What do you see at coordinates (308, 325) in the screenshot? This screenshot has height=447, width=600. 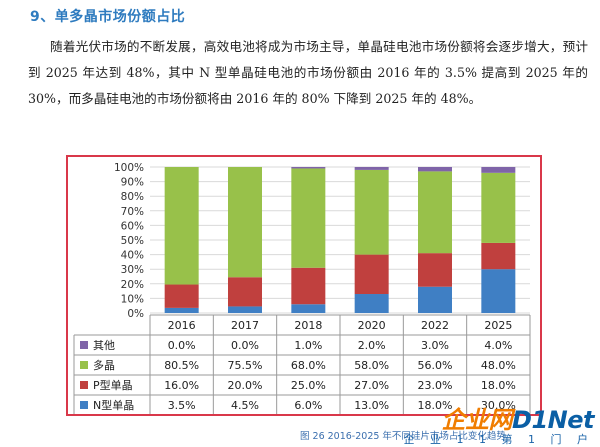 I see `x-tick-label: 2018` at bounding box center [308, 325].